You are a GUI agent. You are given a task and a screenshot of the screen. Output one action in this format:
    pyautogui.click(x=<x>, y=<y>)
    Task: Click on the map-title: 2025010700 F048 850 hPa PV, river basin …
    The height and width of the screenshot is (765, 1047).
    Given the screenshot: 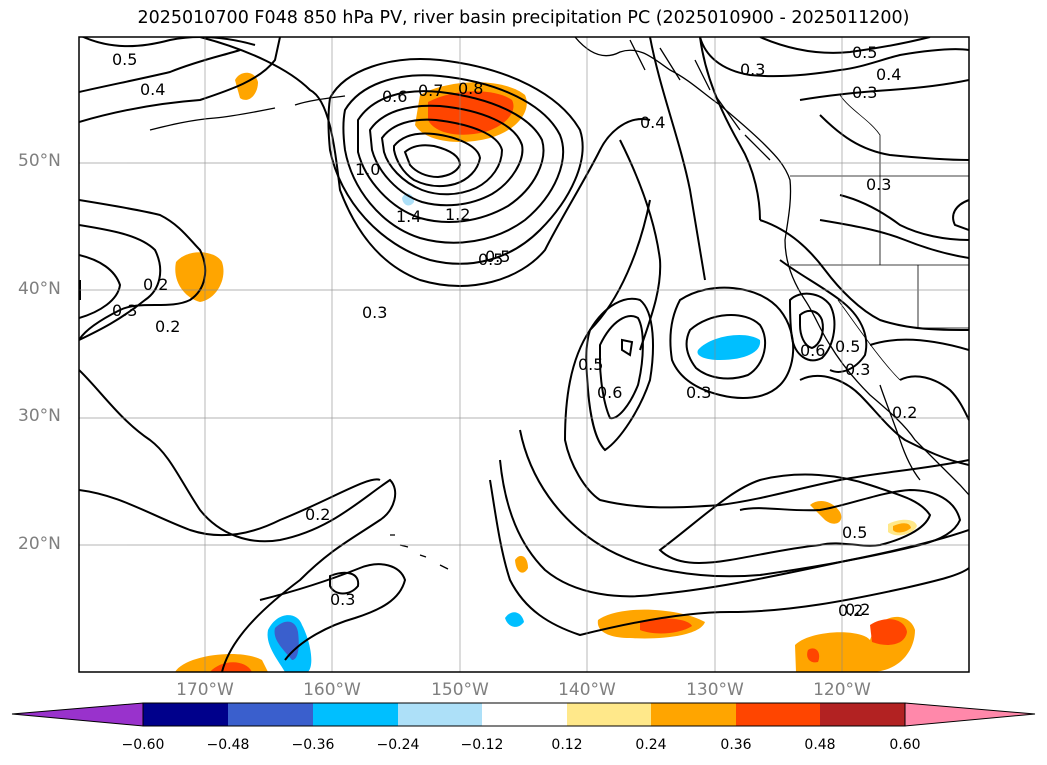 What is the action you would take?
    pyautogui.click(x=523, y=18)
    